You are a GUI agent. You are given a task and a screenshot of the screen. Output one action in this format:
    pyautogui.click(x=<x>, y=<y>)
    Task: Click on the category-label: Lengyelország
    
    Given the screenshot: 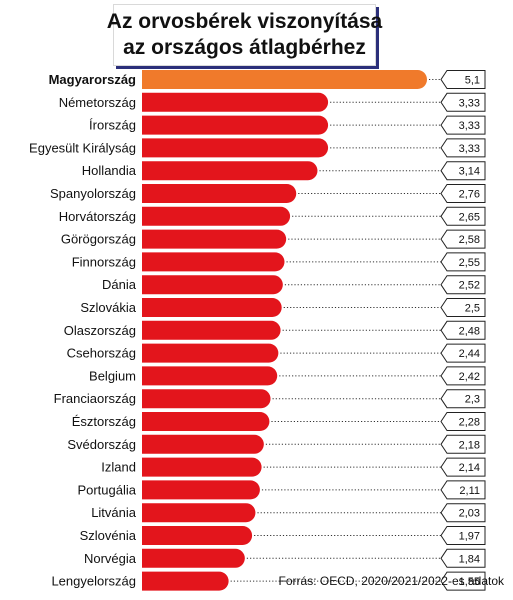 What is the action you would take?
    pyautogui.click(x=93, y=581)
    